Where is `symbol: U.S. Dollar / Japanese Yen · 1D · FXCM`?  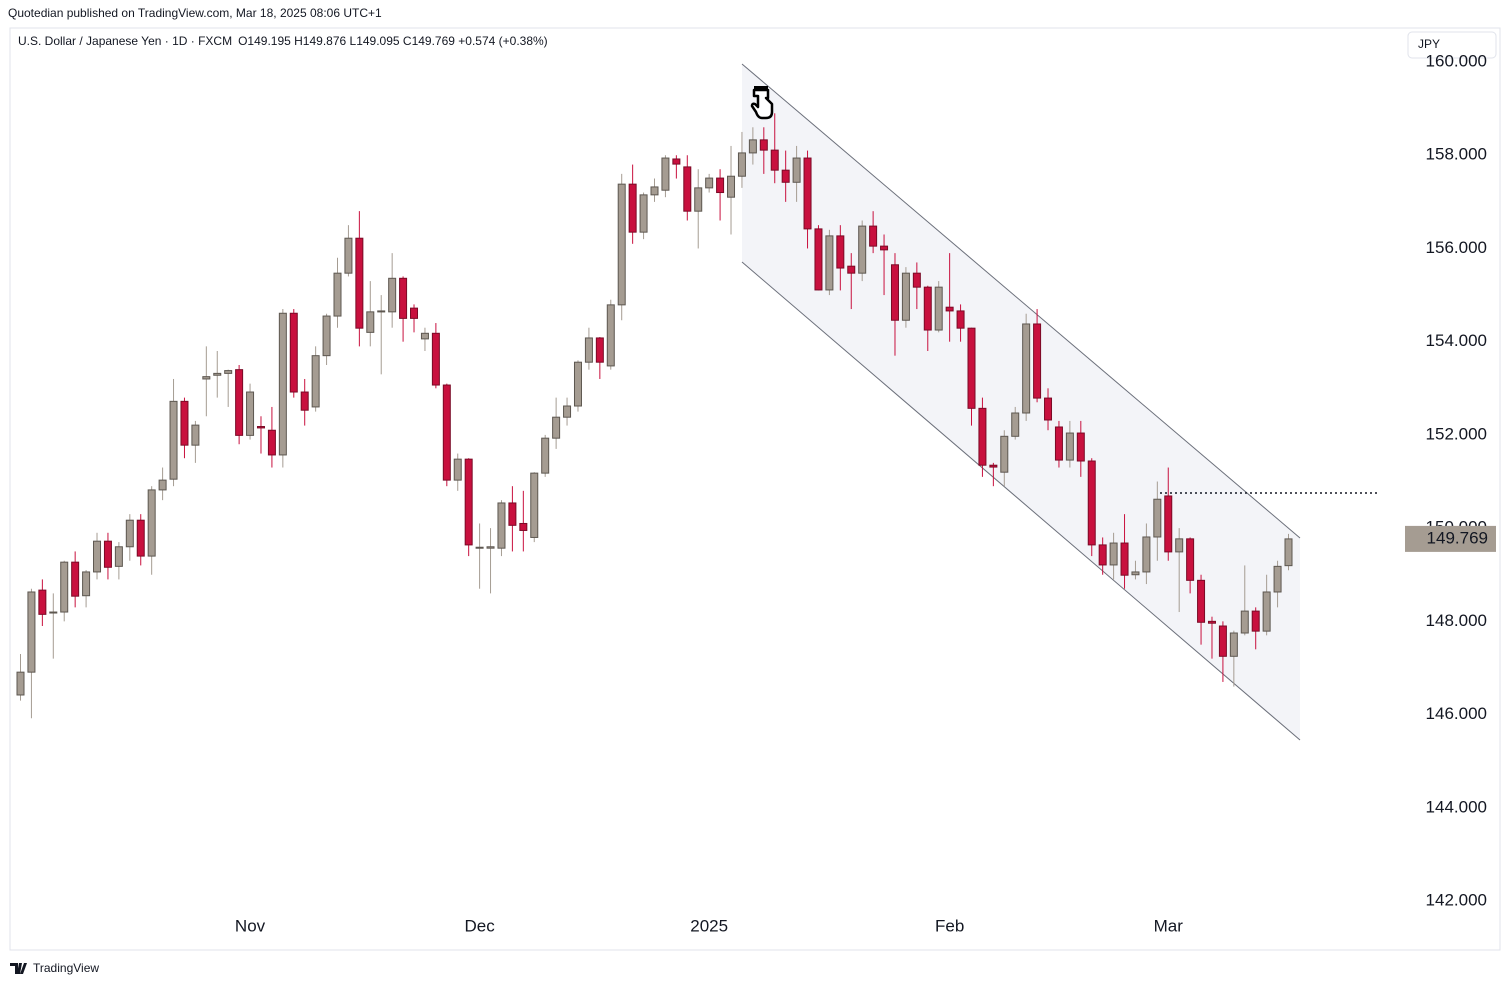
symbol: U.S. Dollar / Japanese Yen · 1D · FXCM is located at coordinates (125, 41).